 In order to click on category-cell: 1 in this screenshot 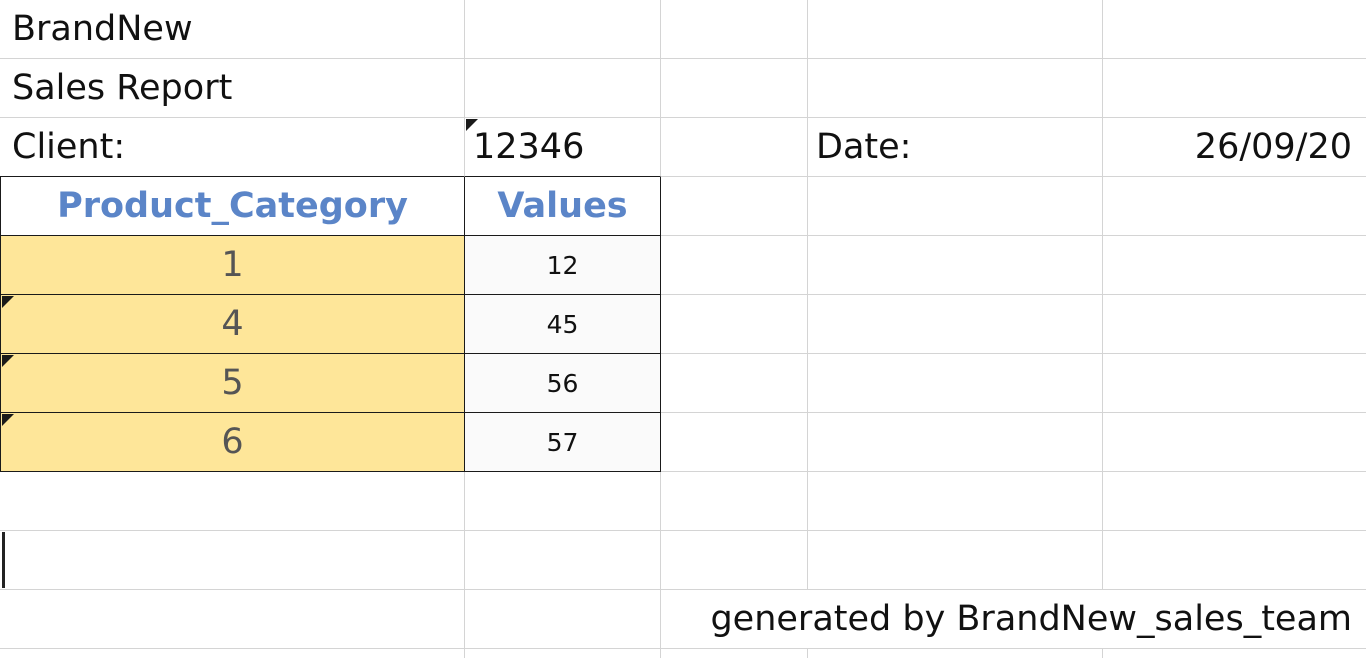, I will do `click(232, 265)`.